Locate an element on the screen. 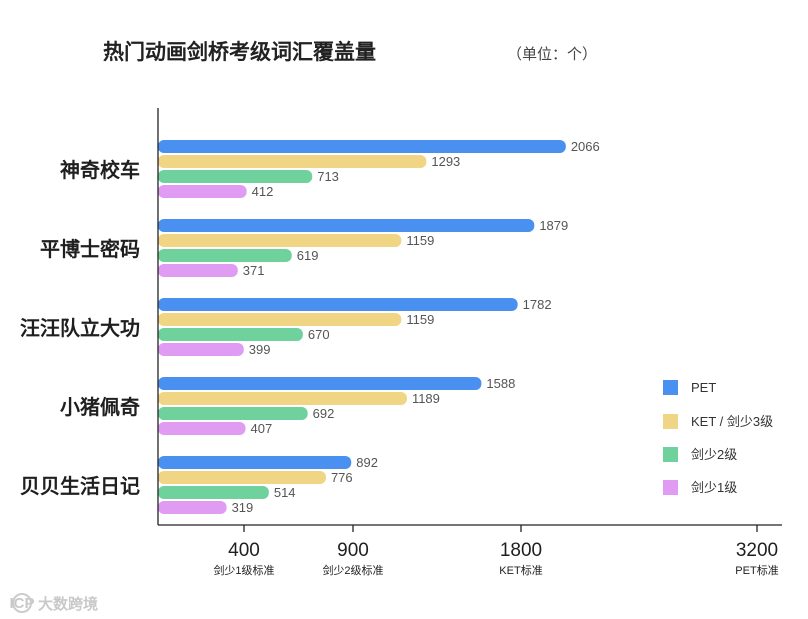 The width and height of the screenshot is (808, 619). bar-value-label: 776 is located at coordinates (342, 477).